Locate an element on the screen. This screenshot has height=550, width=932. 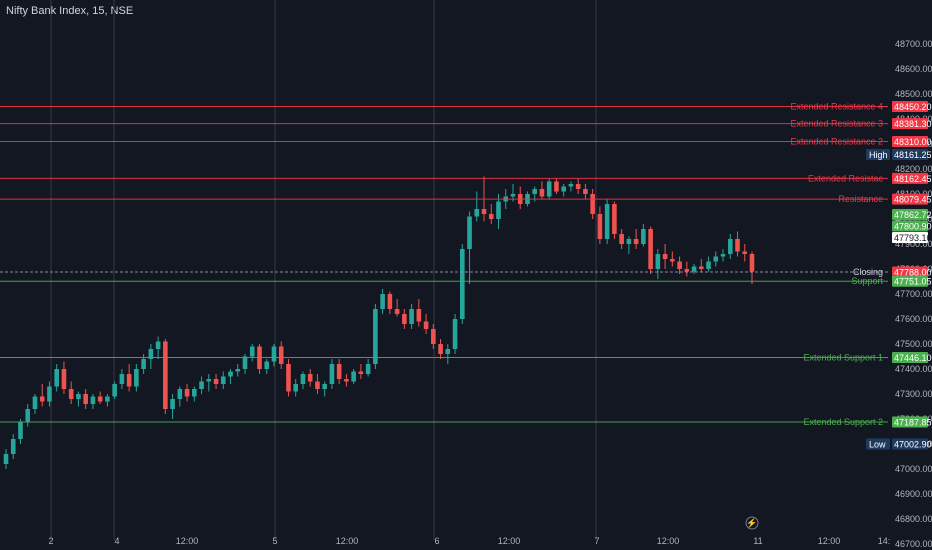
price-tick-label: 47600.00 is located at coordinates (913, 319).